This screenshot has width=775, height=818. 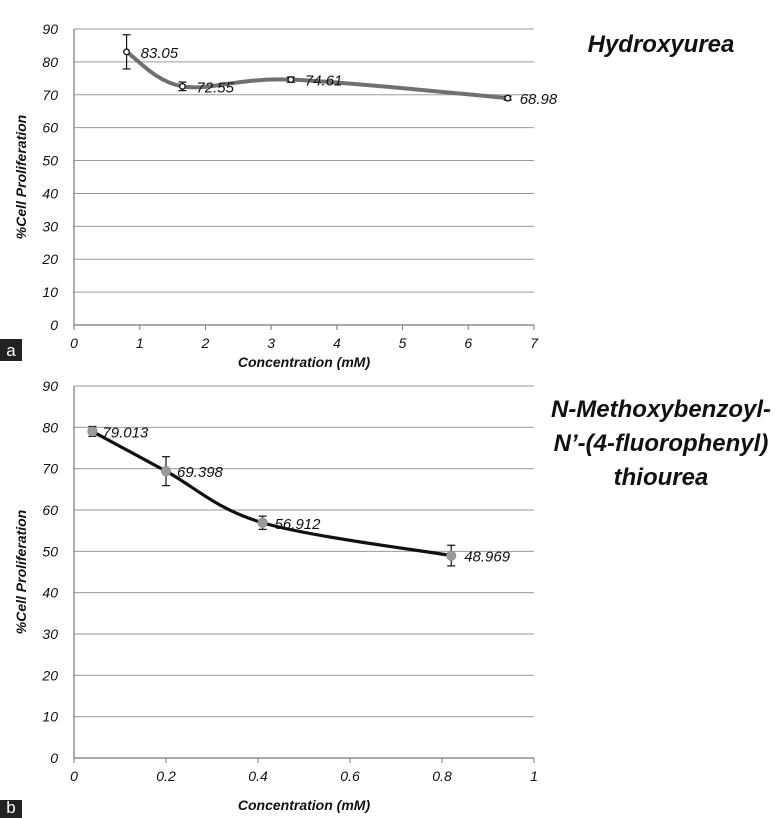 I want to click on x-tick-label: 5, so click(x=403, y=343).